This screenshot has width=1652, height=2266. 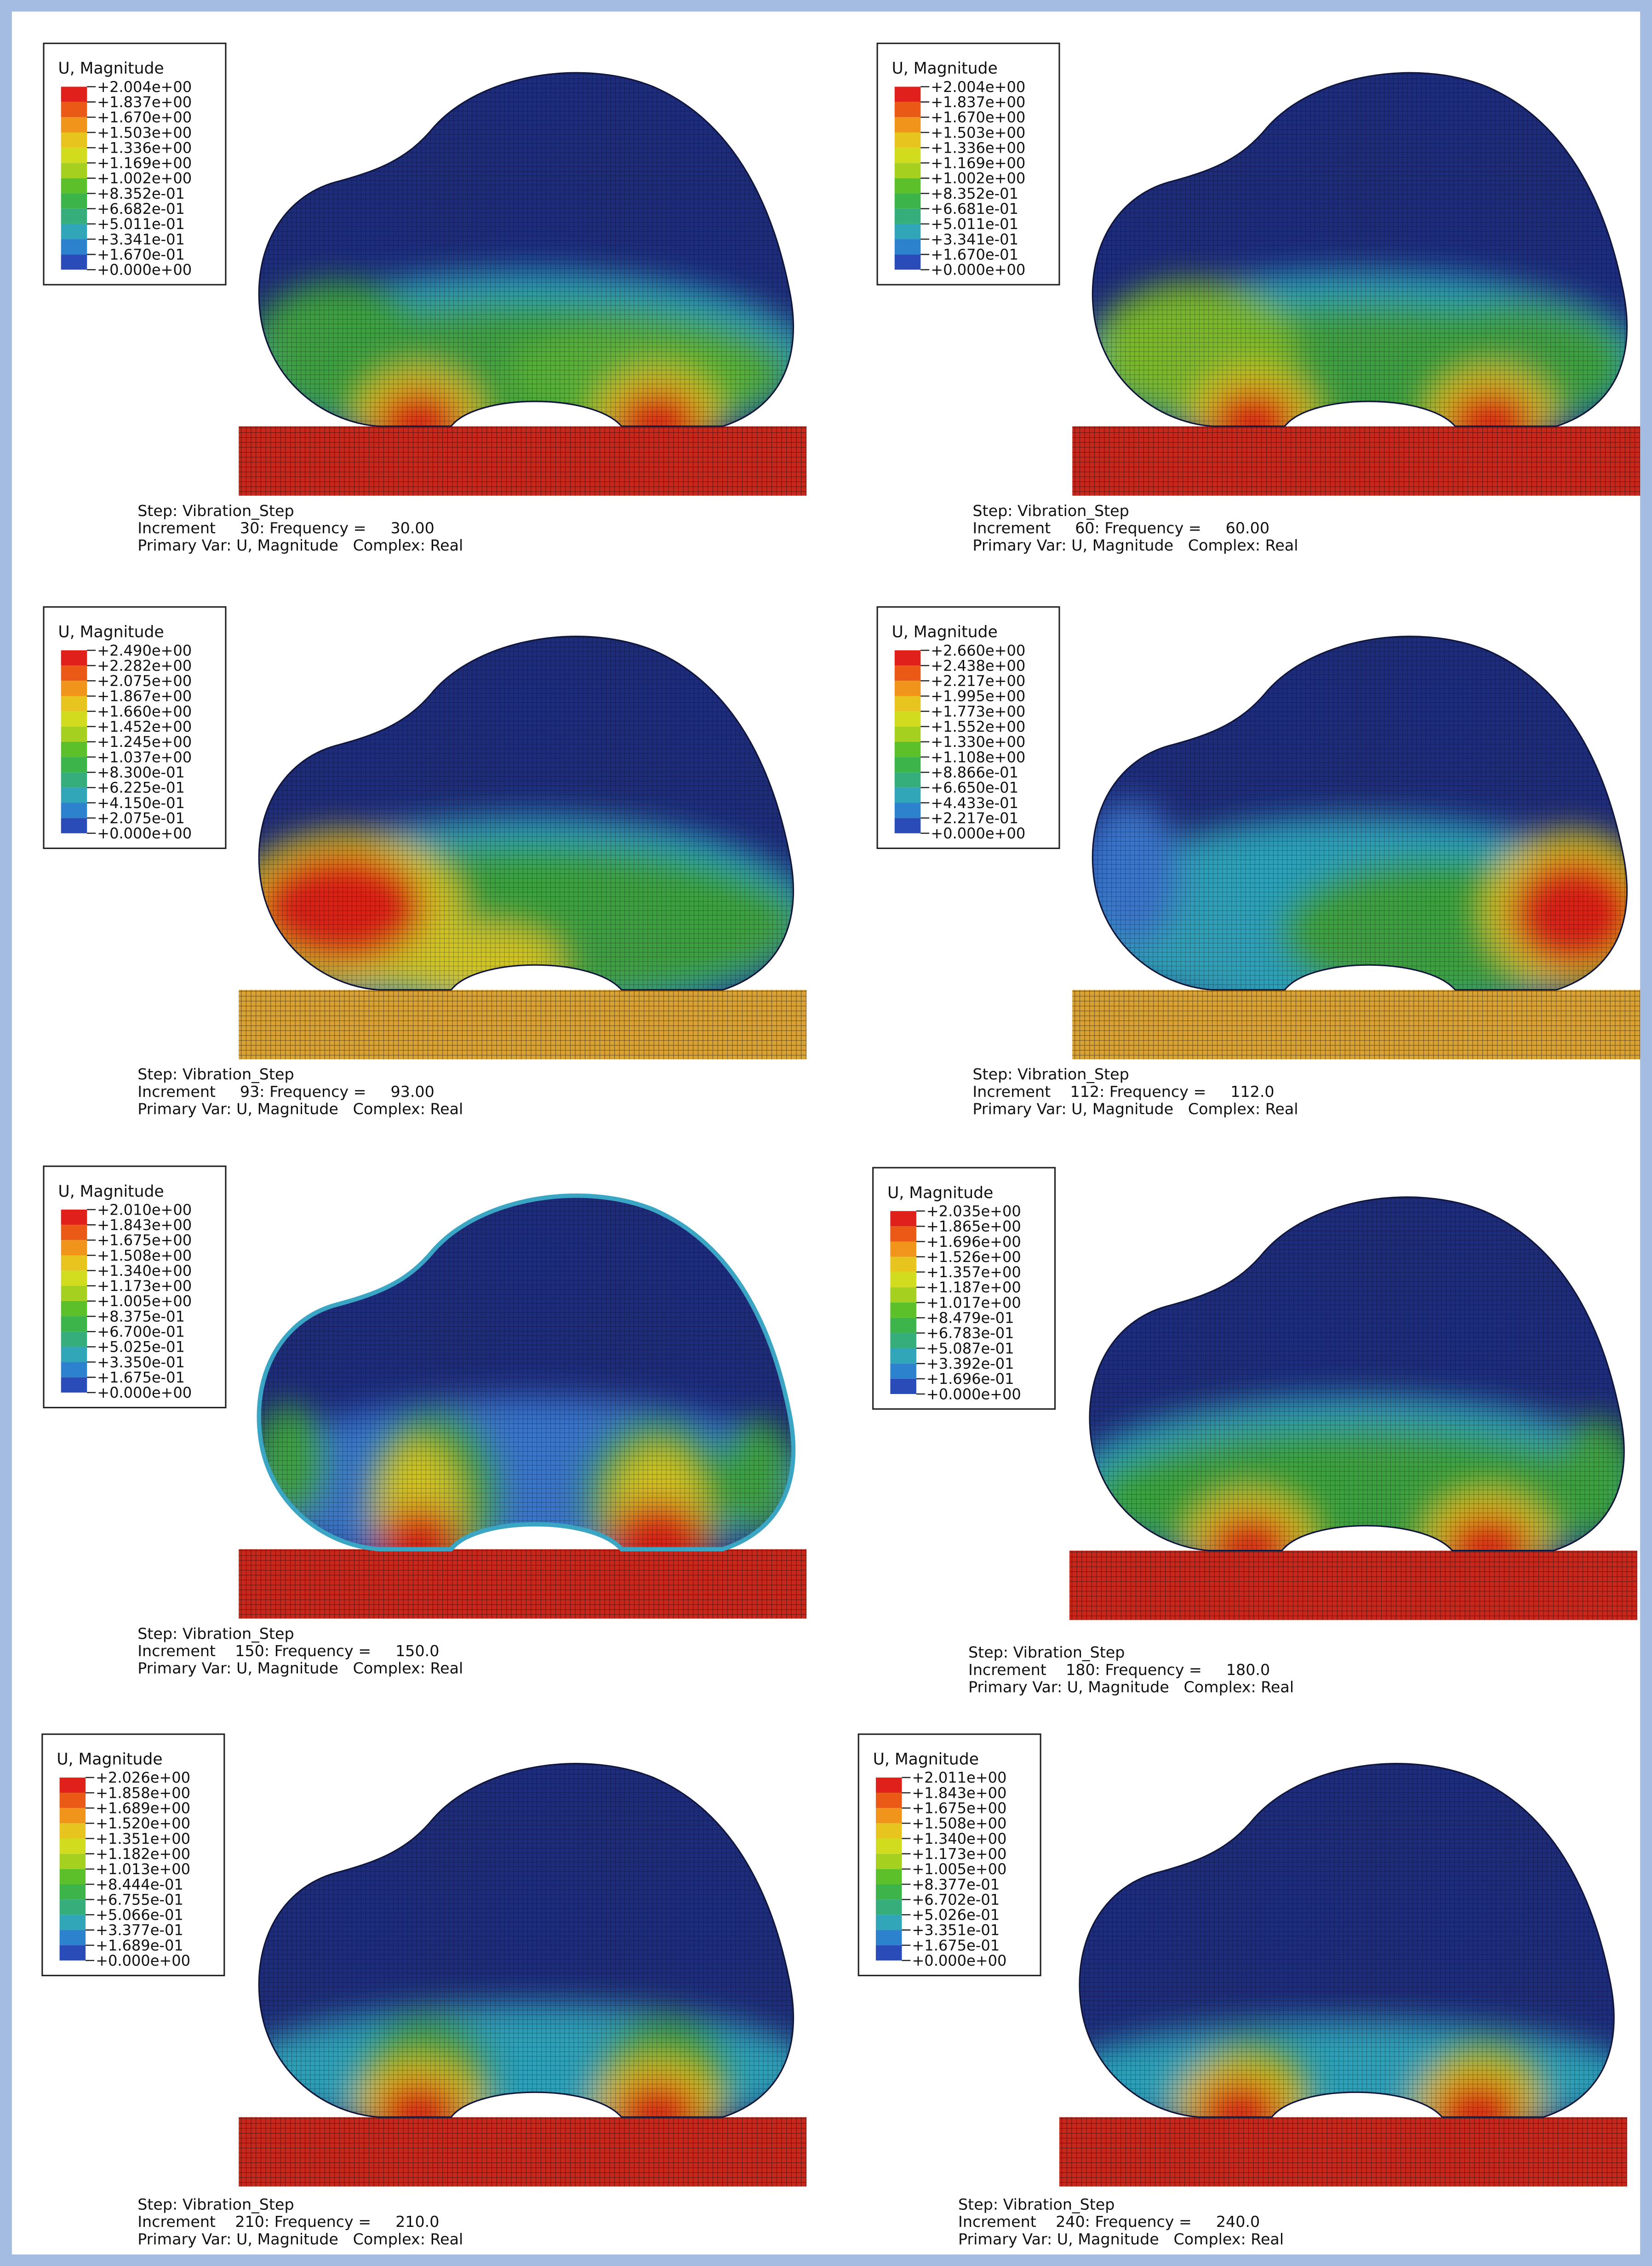 What do you see at coordinates (978, 650) in the screenshot?
I see `legend-label: +2.660e+00` at bounding box center [978, 650].